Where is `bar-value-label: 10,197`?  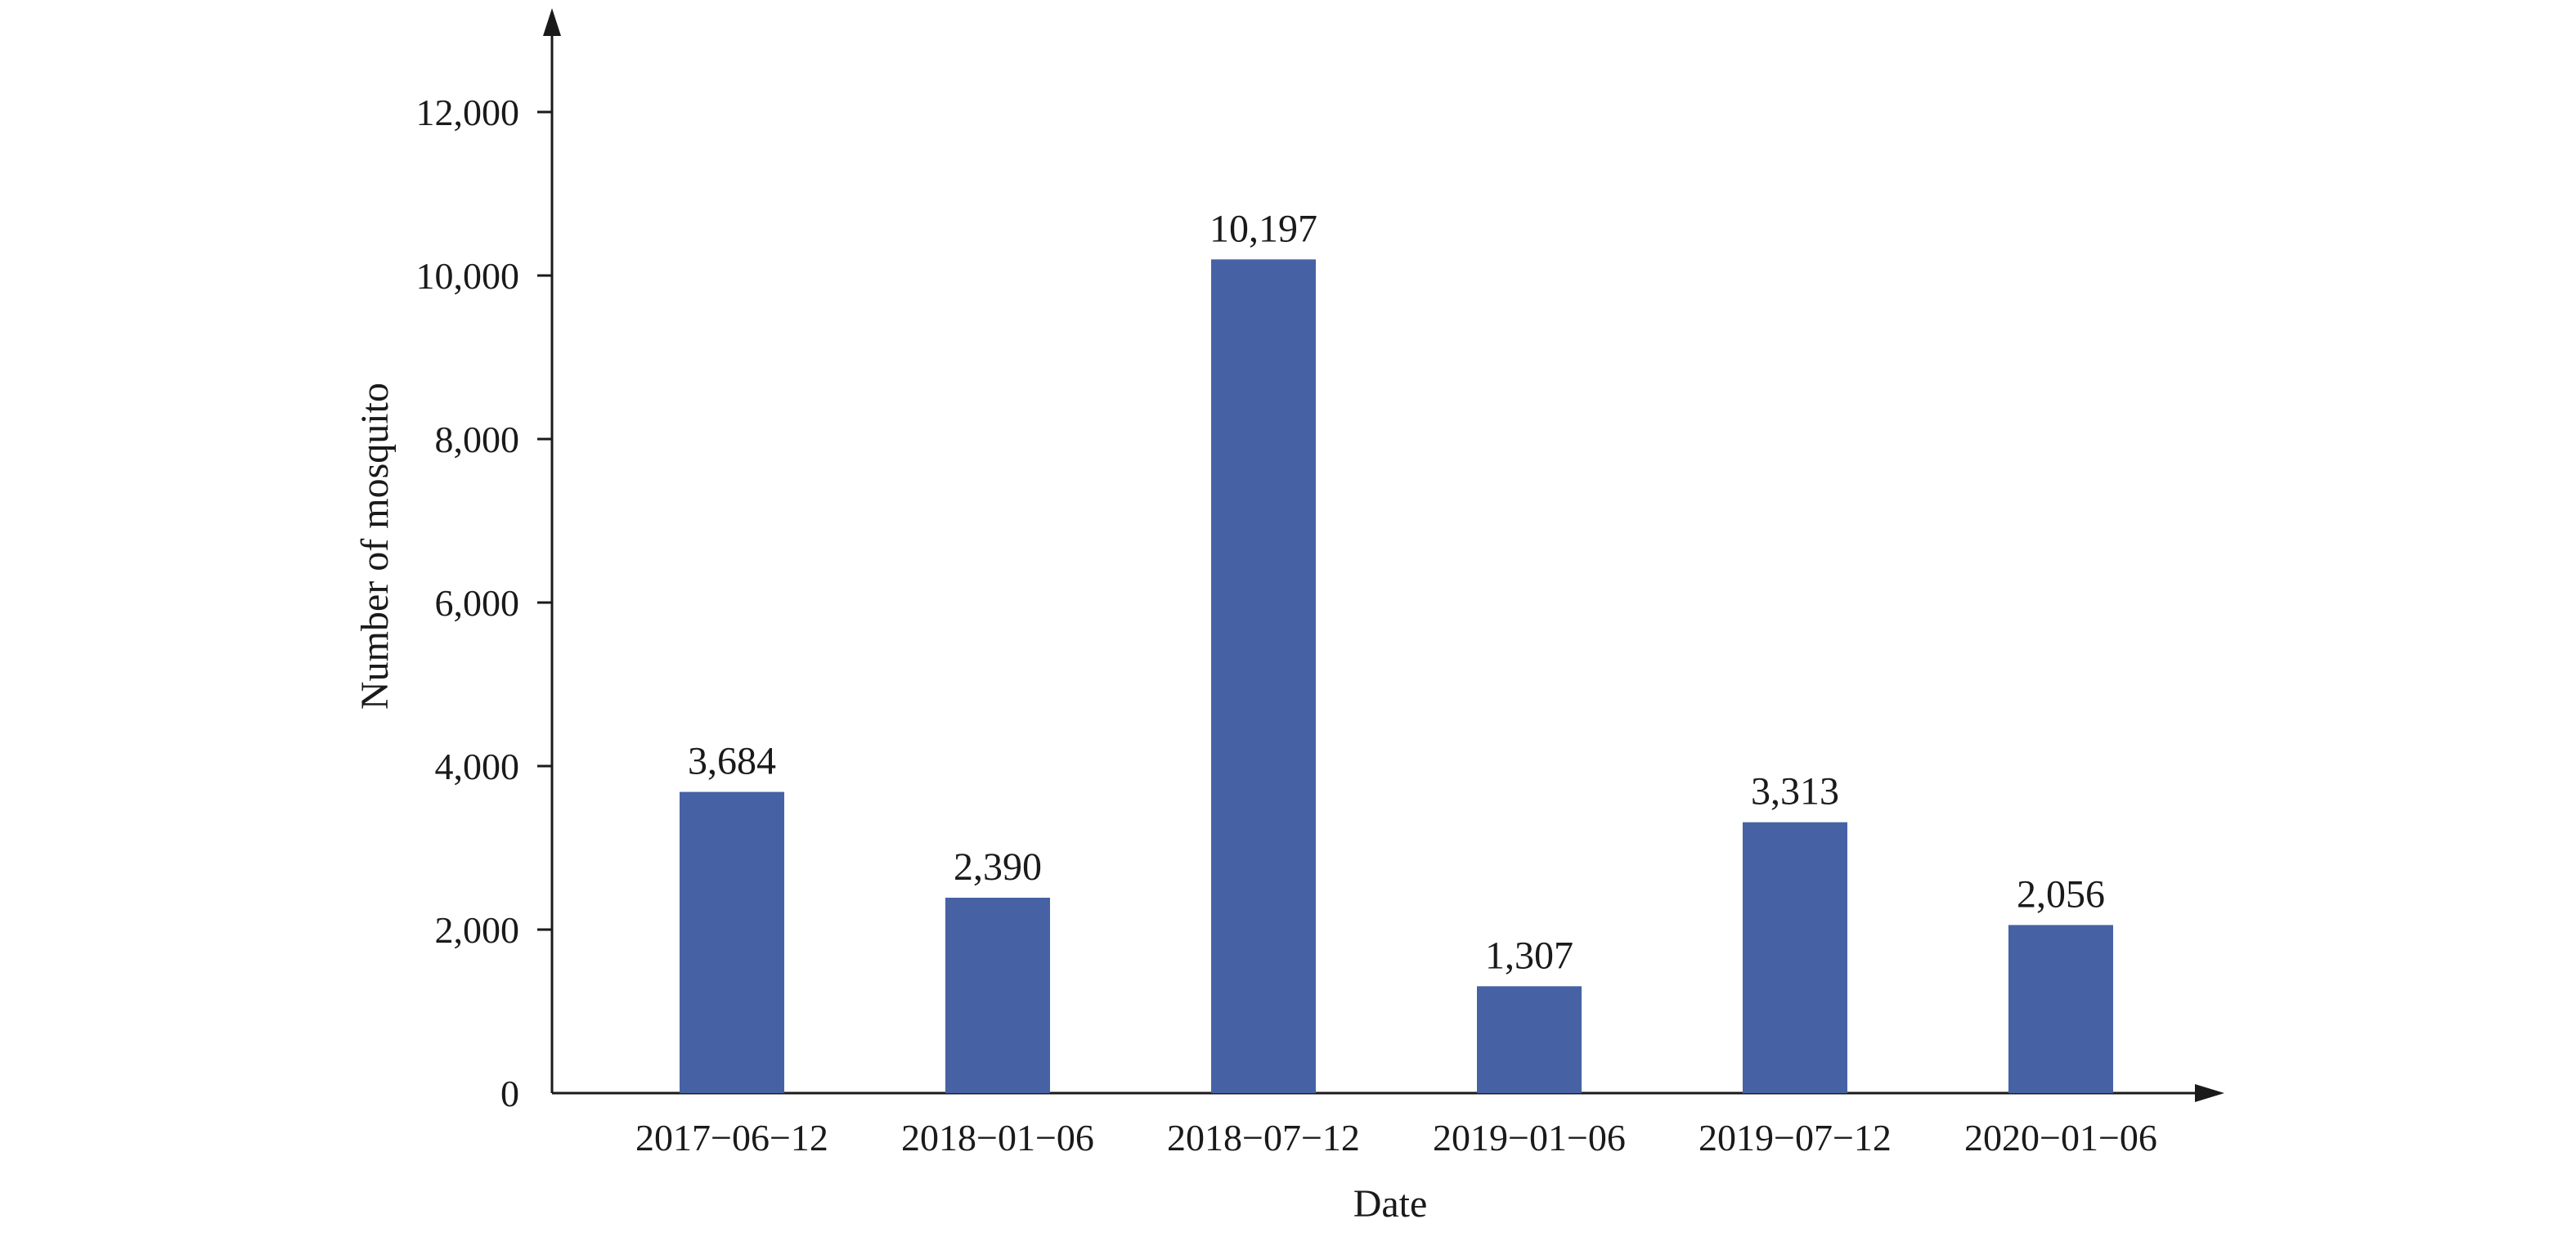 bar-value-label: 10,197 is located at coordinates (1263, 228).